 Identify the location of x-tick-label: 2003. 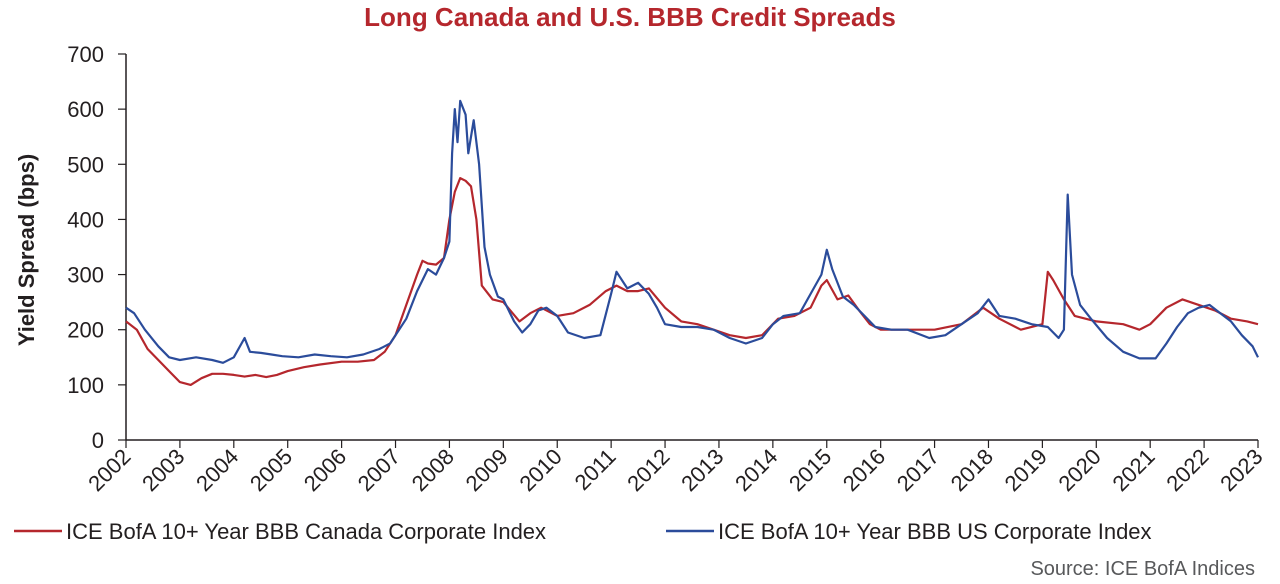
(163, 470).